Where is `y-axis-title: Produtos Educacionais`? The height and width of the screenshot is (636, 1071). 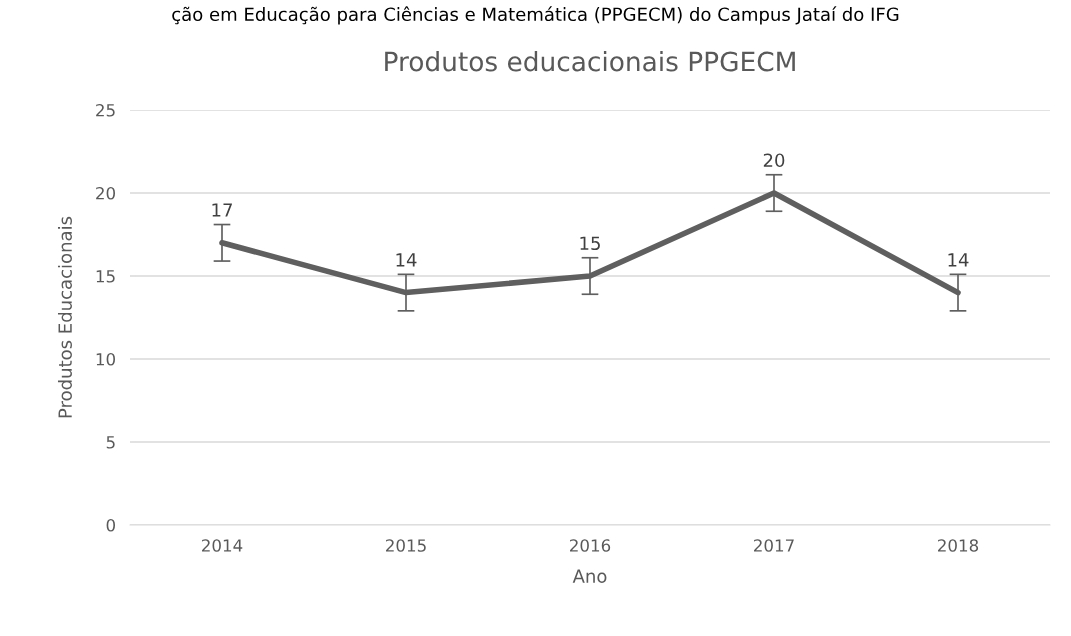 y-axis-title: Produtos Educacionais is located at coordinates (64, 317).